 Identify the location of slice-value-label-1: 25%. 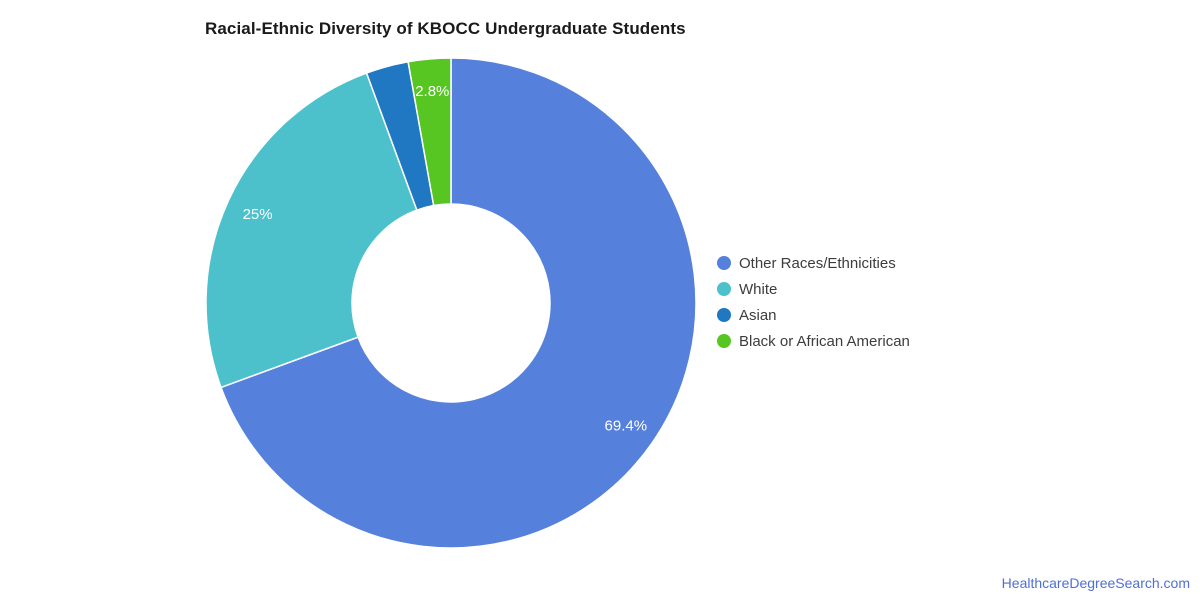
(258, 214).